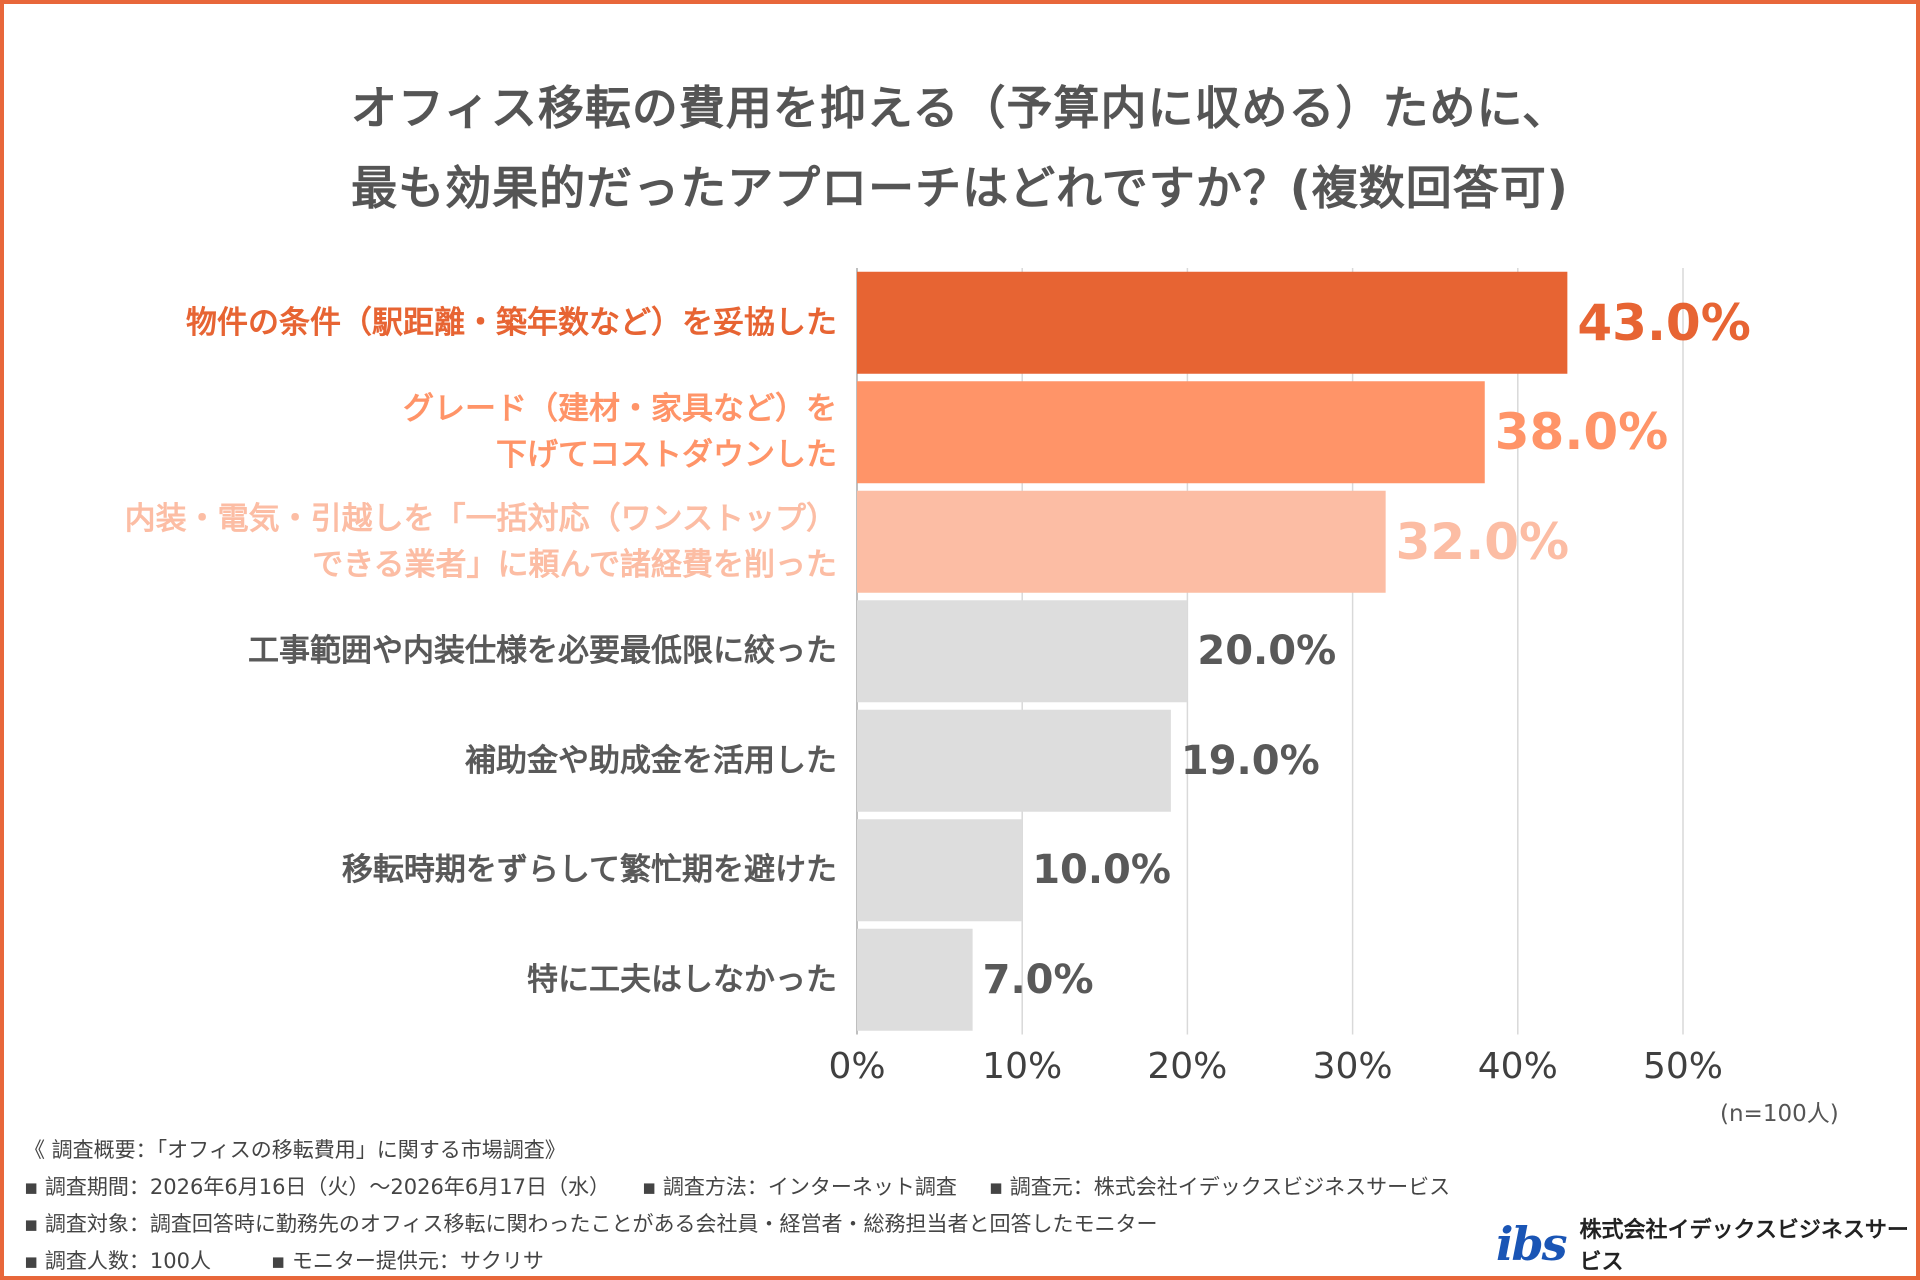 This screenshot has height=1280, width=1920. What do you see at coordinates (737, 1150) in the screenshot?
I see `survey-note-line: 《 調査概要：「オフィスの移転費用」に関する市場調査》` at bounding box center [737, 1150].